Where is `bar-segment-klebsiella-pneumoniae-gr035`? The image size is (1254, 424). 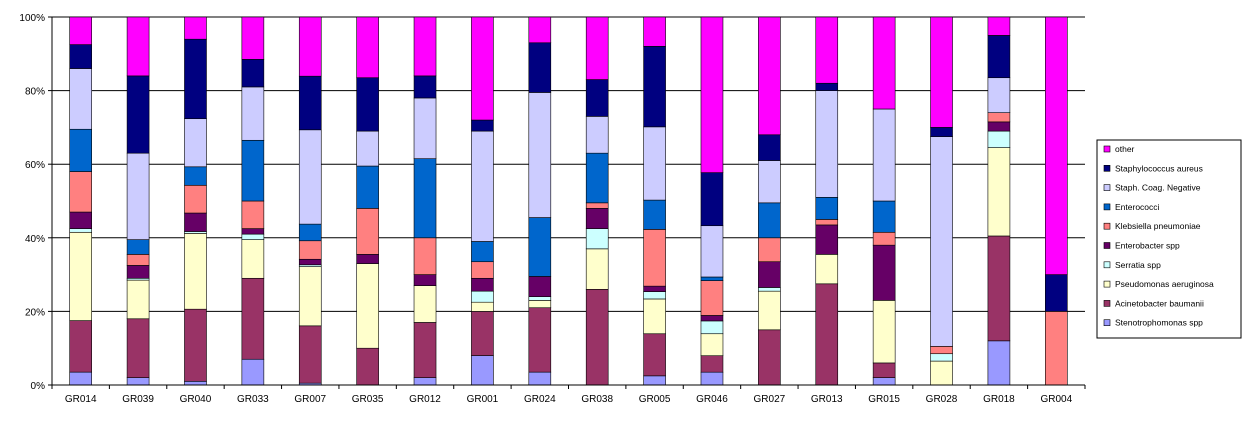
bar-segment-klebsiella-pneumoniae-gr035 is located at coordinates (367, 231).